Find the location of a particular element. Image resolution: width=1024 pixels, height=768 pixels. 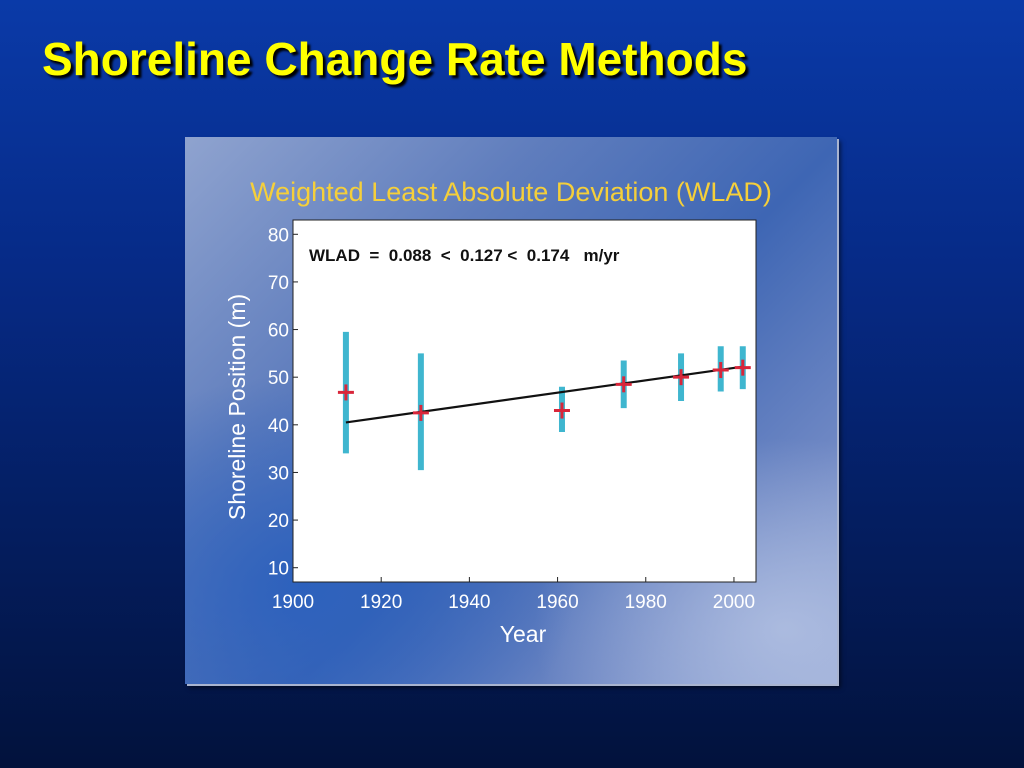

y-tick-label: 10 is located at coordinates (278, 569).